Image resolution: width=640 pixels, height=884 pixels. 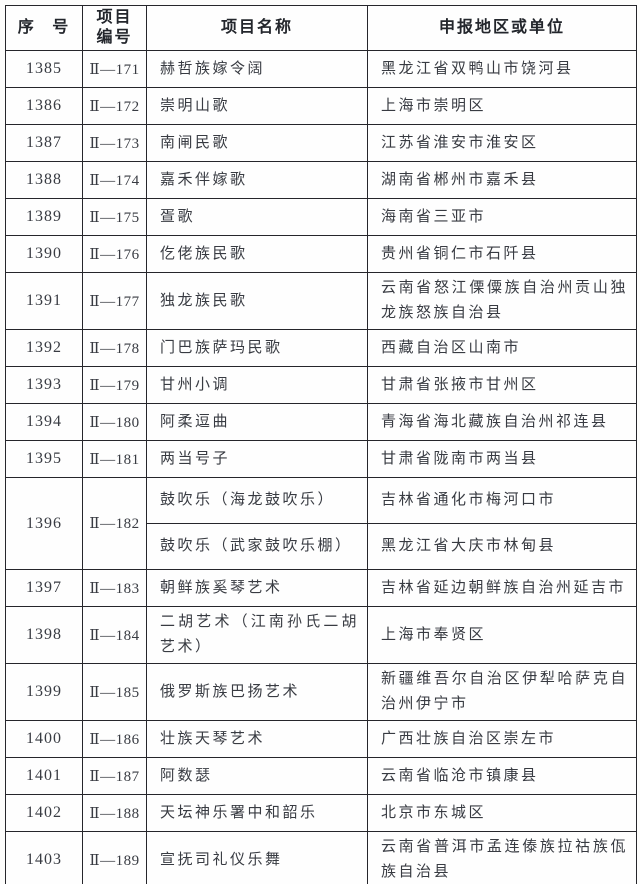 What do you see at coordinates (114, 28) in the screenshot?
I see `header-project-code: 项目 编号` at bounding box center [114, 28].